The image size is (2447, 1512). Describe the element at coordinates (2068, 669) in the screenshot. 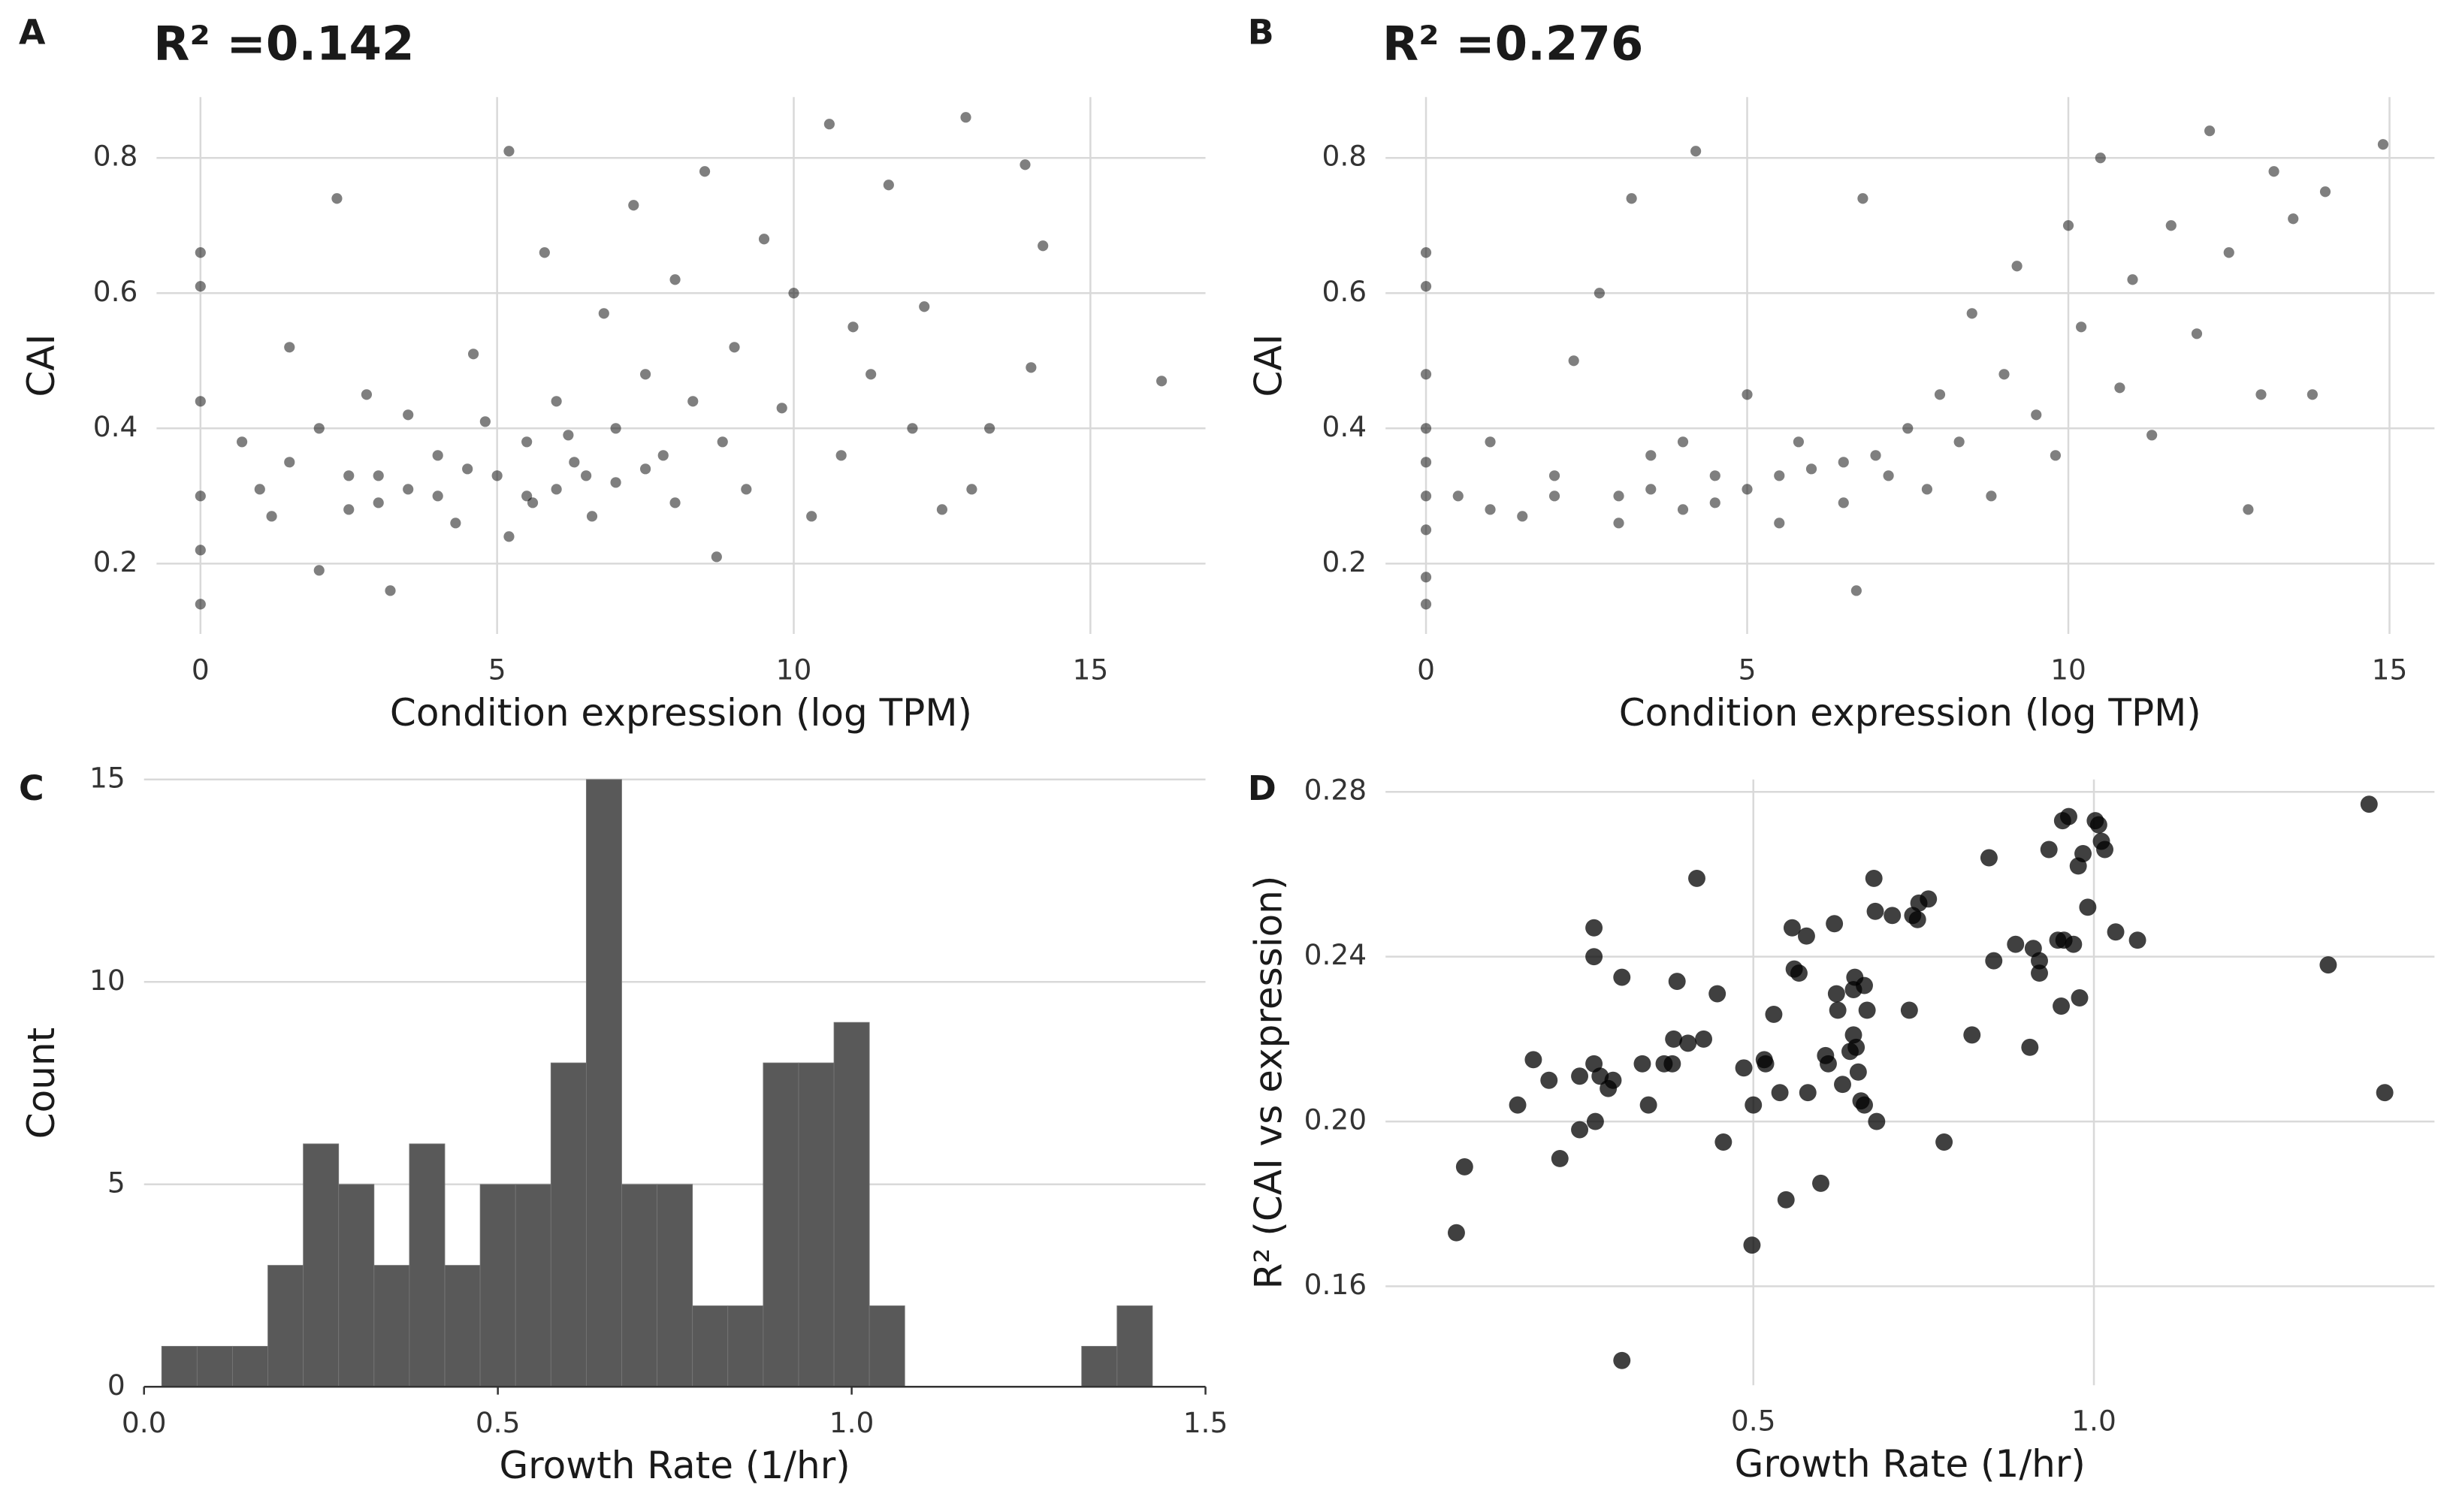

I see `x-tick-label: 10` at that location.